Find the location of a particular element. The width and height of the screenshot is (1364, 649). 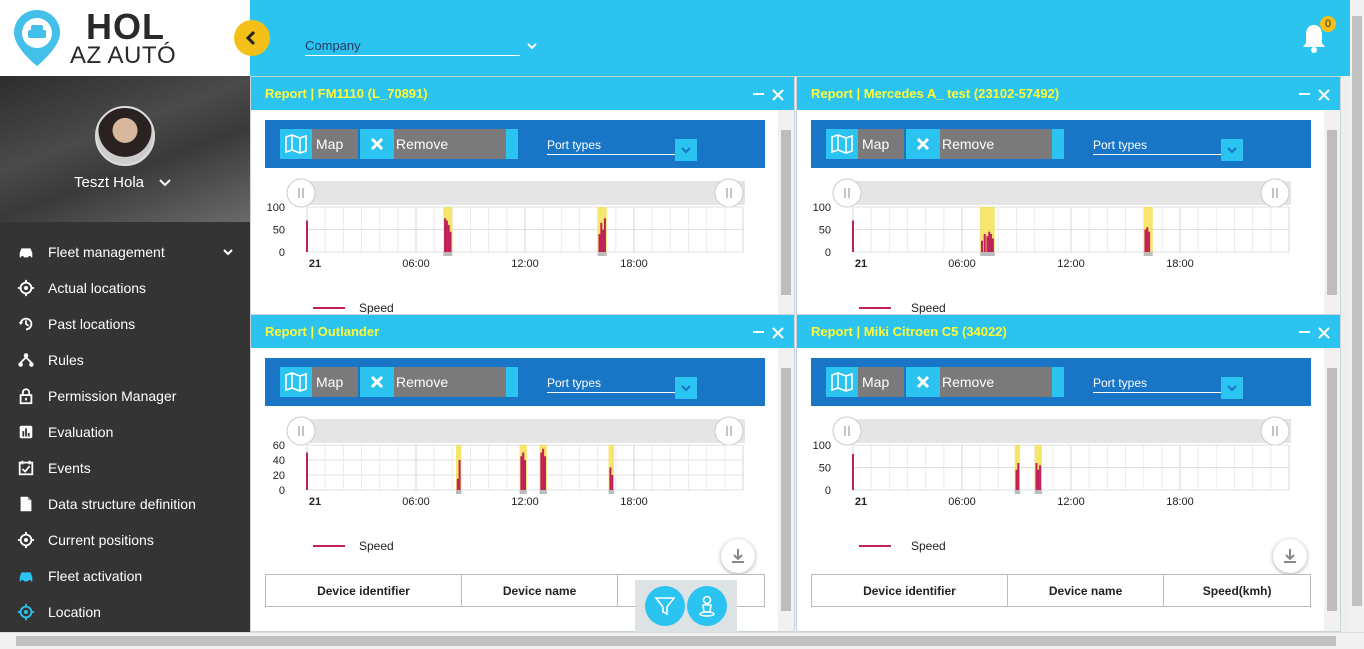

sidebar-item-label: Rules is located at coordinates (66, 360).